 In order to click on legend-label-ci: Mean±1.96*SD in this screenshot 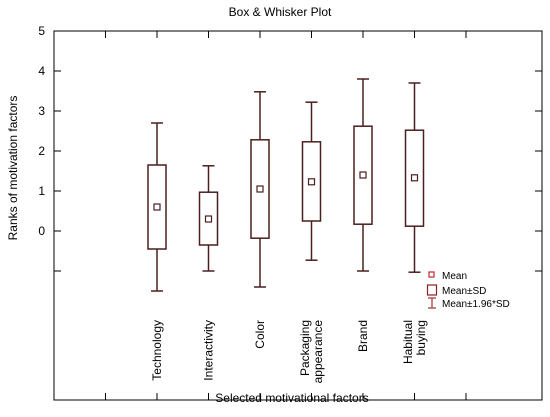, I will do `click(476, 304)`.